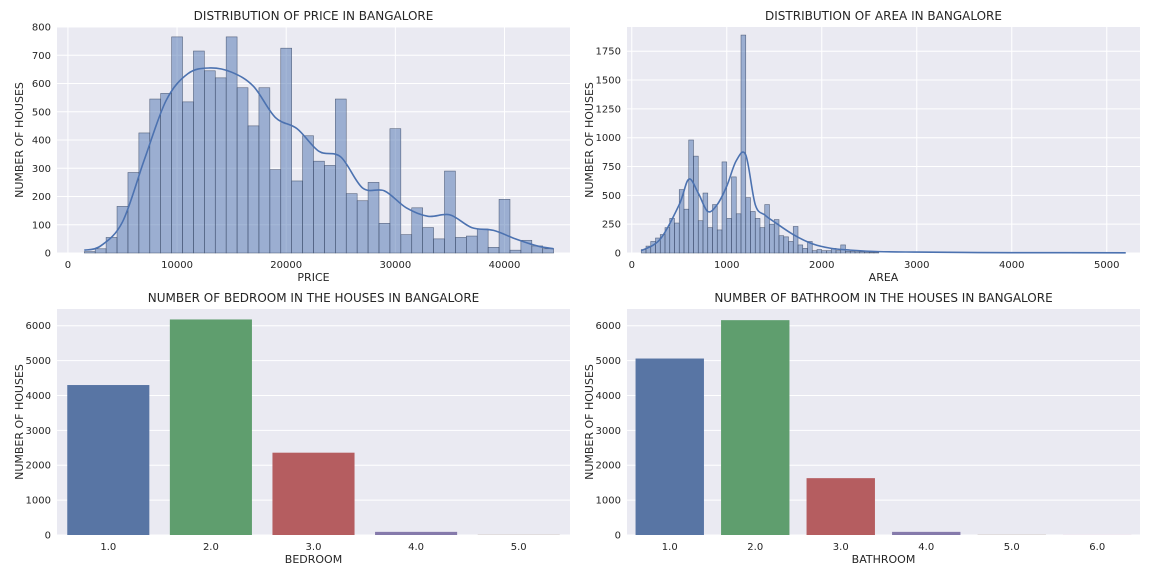 This screenshot has width=1152, height=576. What do you see at coordinates (608, 361) in the screenshot?
I see `y-tick-label: 5000` at bounding box center [608, 361].